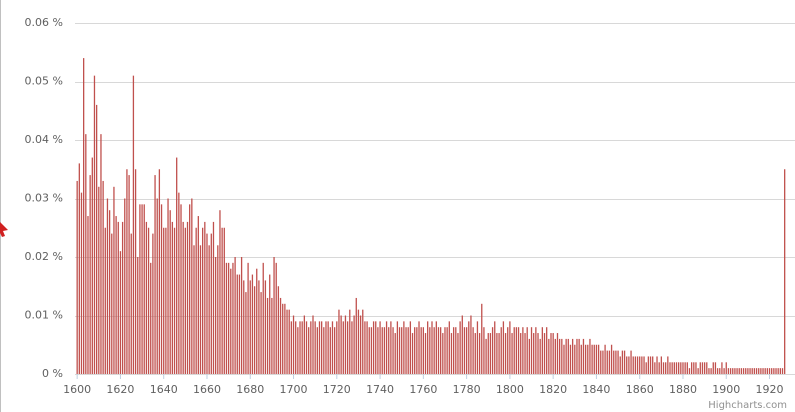  What do you see at coordinates (294, 389) in the screenshot?
I see `x-tick-label: 1700` at bounding box center [294, 389].